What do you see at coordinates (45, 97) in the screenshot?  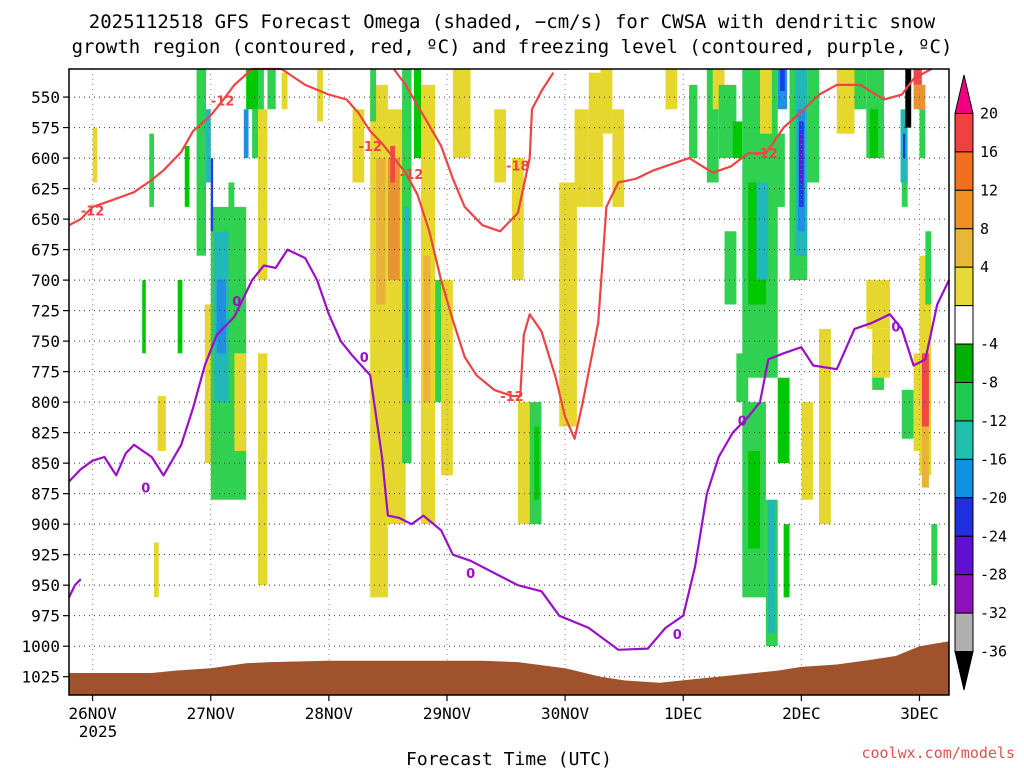 I see `y-tick-label-550: 550` at bounding box center [45, 97].